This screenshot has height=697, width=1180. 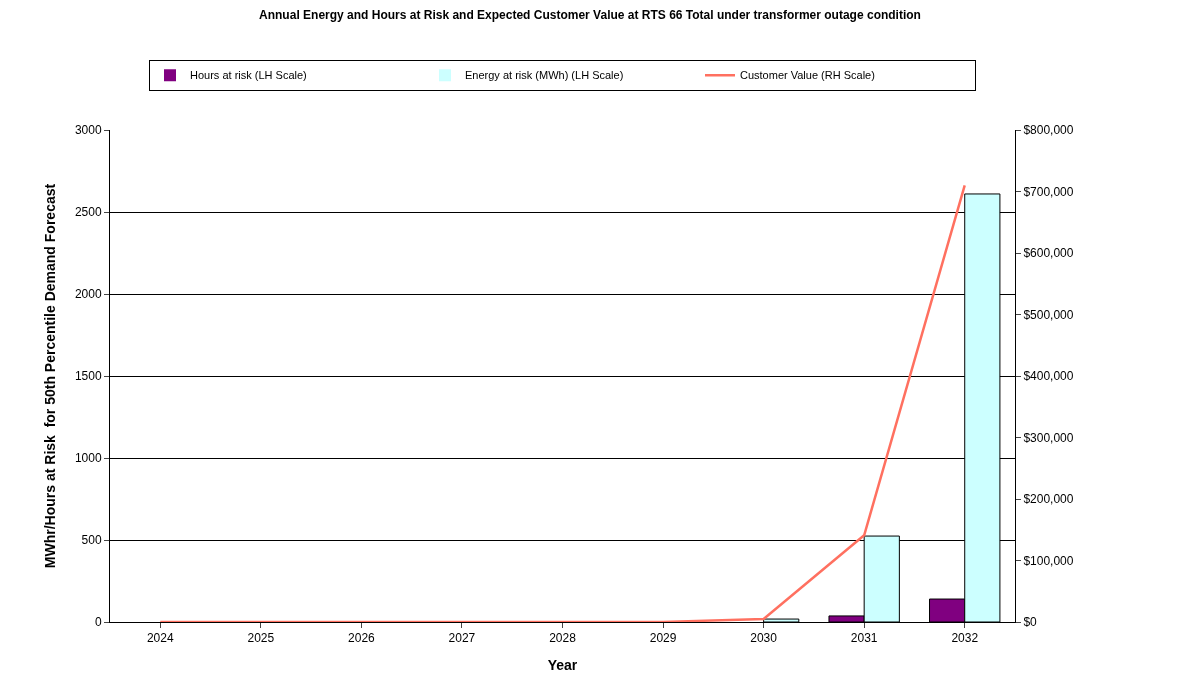 I want to click on y-tick-label: 1500, so click(x=88, y=376).